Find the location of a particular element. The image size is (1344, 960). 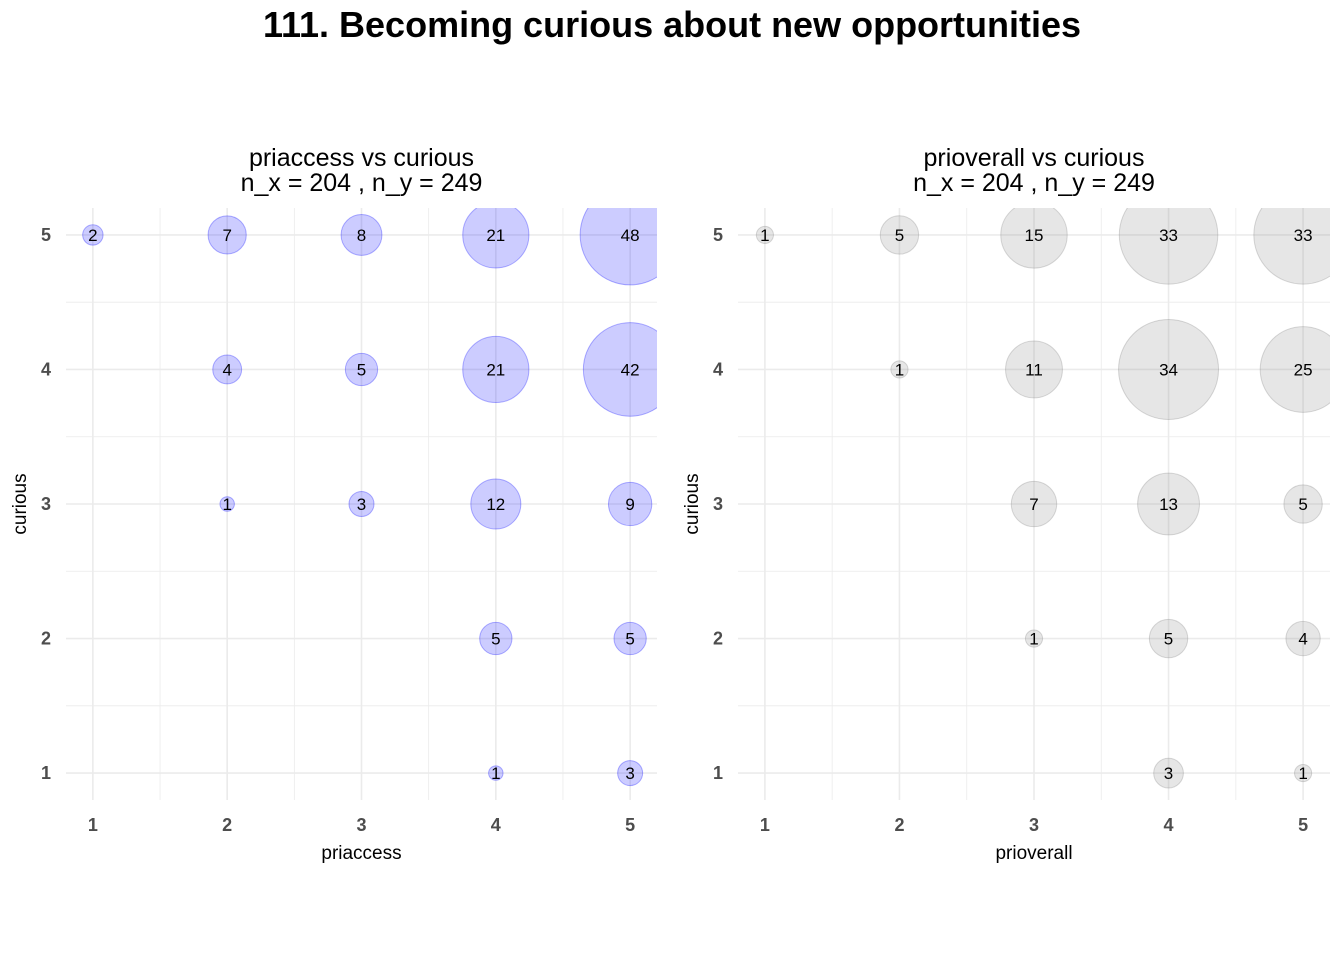

bubble-count-label: 2 is located at coordinates (92, 235).